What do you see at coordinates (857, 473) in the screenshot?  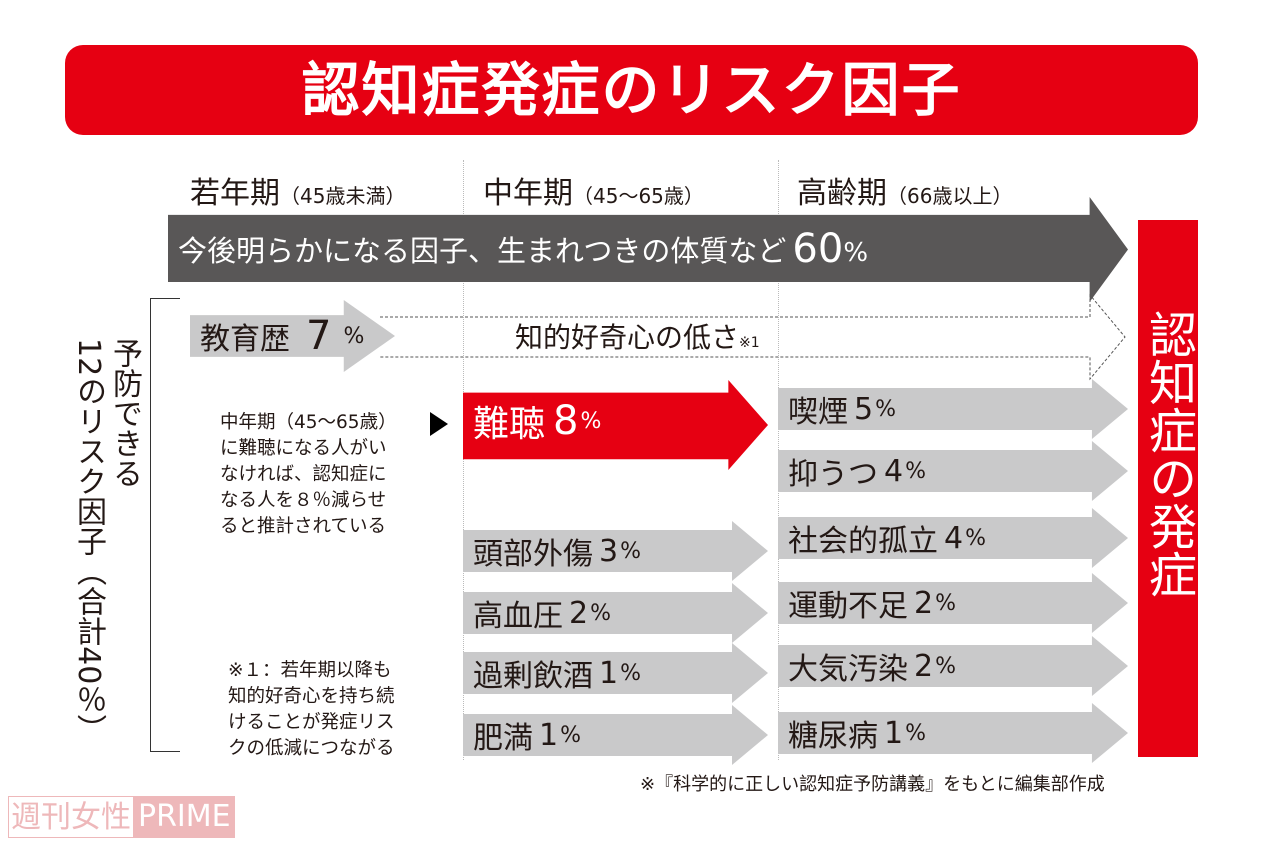 I see `factor-label: 抑うつ 4%` at bounding box center [857, 473].